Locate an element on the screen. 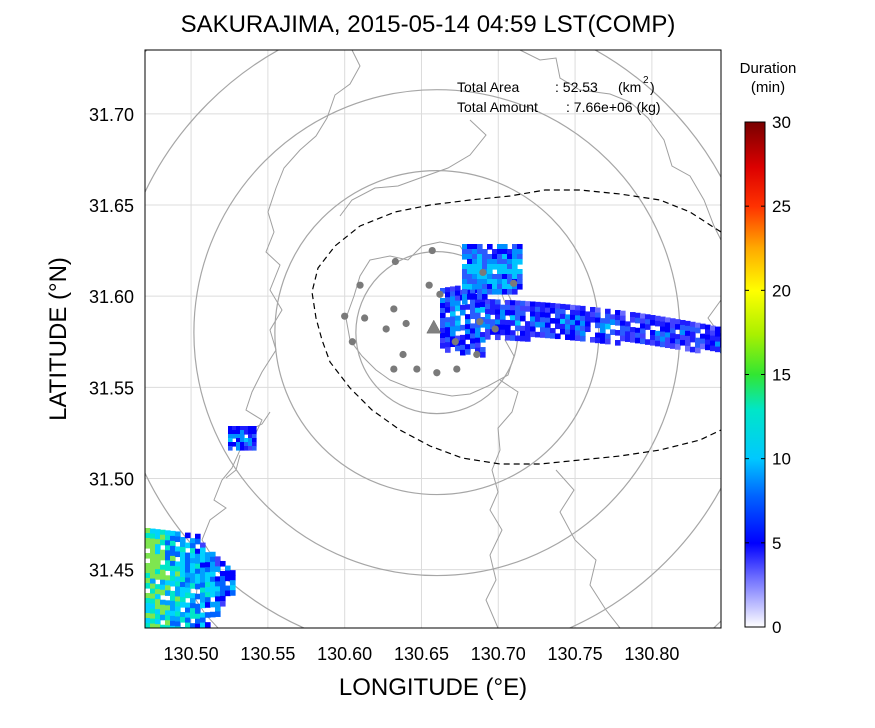  colorbar-tick-label: 30 is located at coordinates (781, 122).